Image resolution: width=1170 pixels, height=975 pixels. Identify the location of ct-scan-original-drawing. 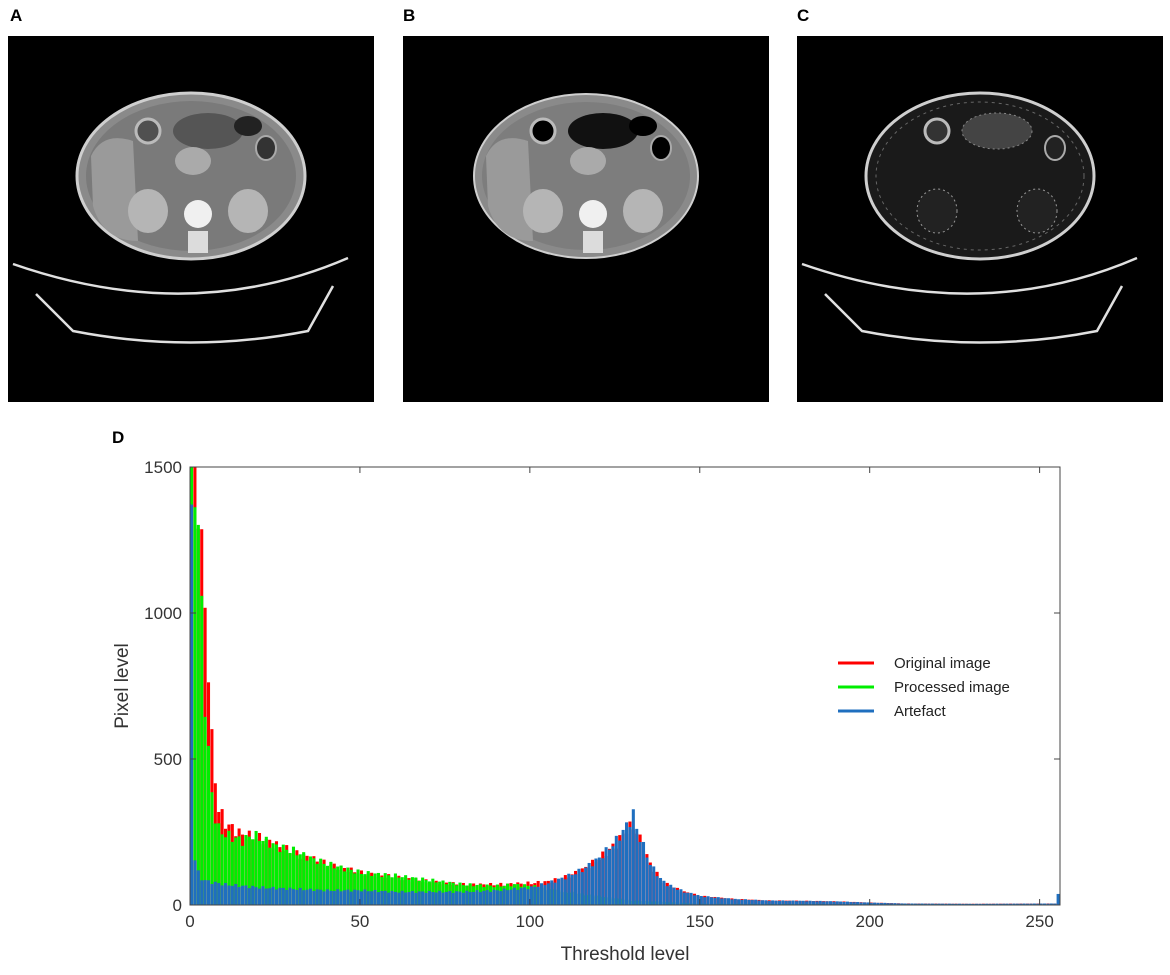
(180, 217).